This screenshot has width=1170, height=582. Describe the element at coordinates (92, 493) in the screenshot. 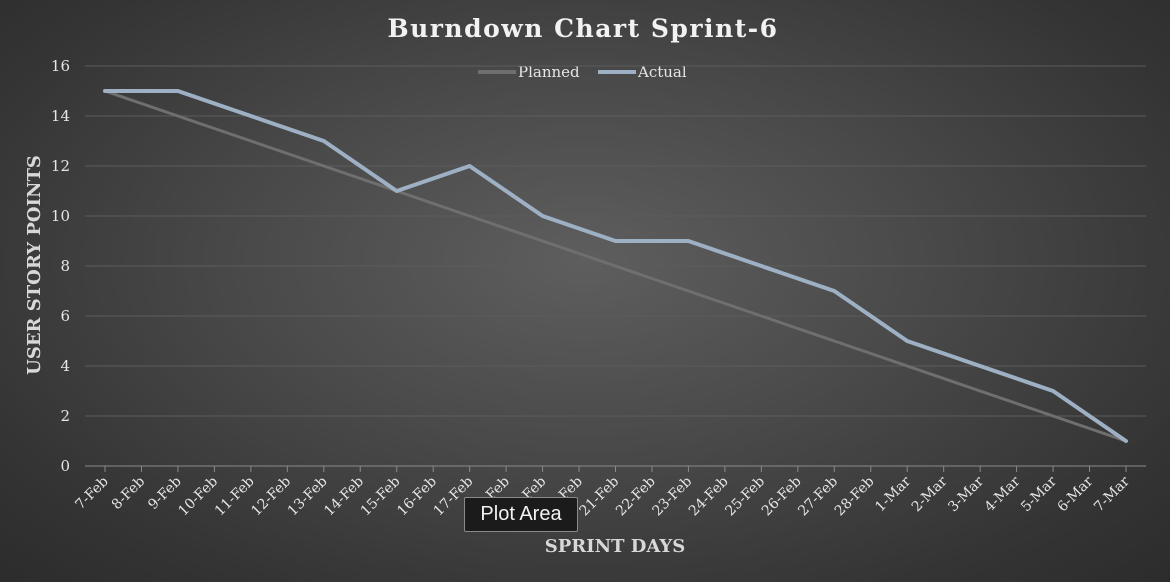

I see `x-tick-label: 7-Feb` at that location.